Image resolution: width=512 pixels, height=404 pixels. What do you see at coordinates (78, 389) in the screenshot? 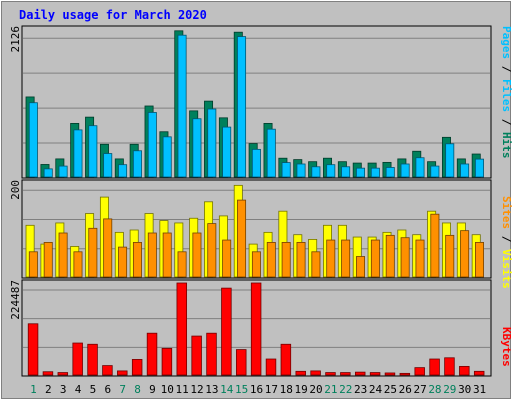
I see `x-tick-label: 4` at bounding box center [78, 389].